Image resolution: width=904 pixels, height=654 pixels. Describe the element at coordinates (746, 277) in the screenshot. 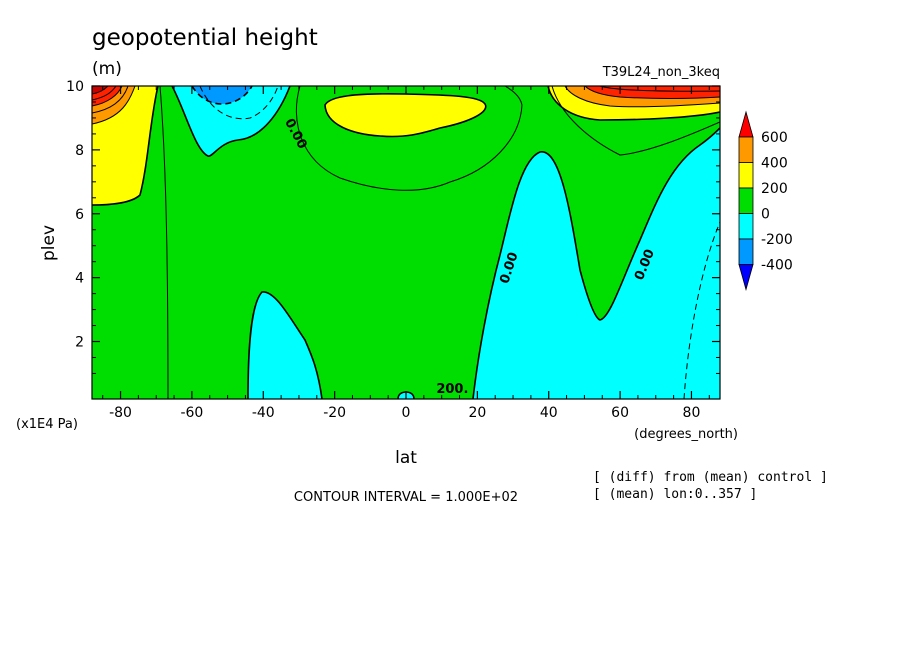

I see `colorbar-bottom-arrow` at that location.